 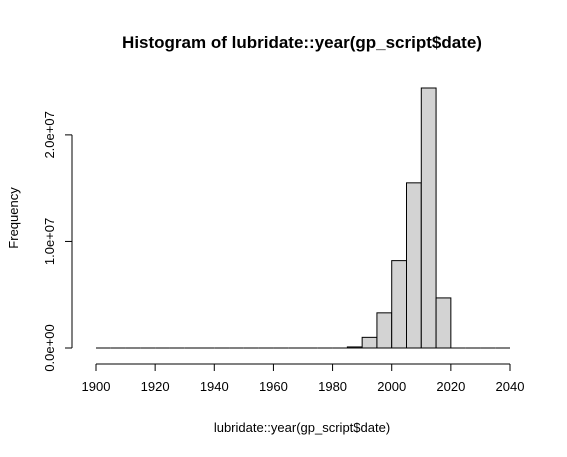 I want to click on y-tick-label: 0.0e+00, so click(x=49, y=347).